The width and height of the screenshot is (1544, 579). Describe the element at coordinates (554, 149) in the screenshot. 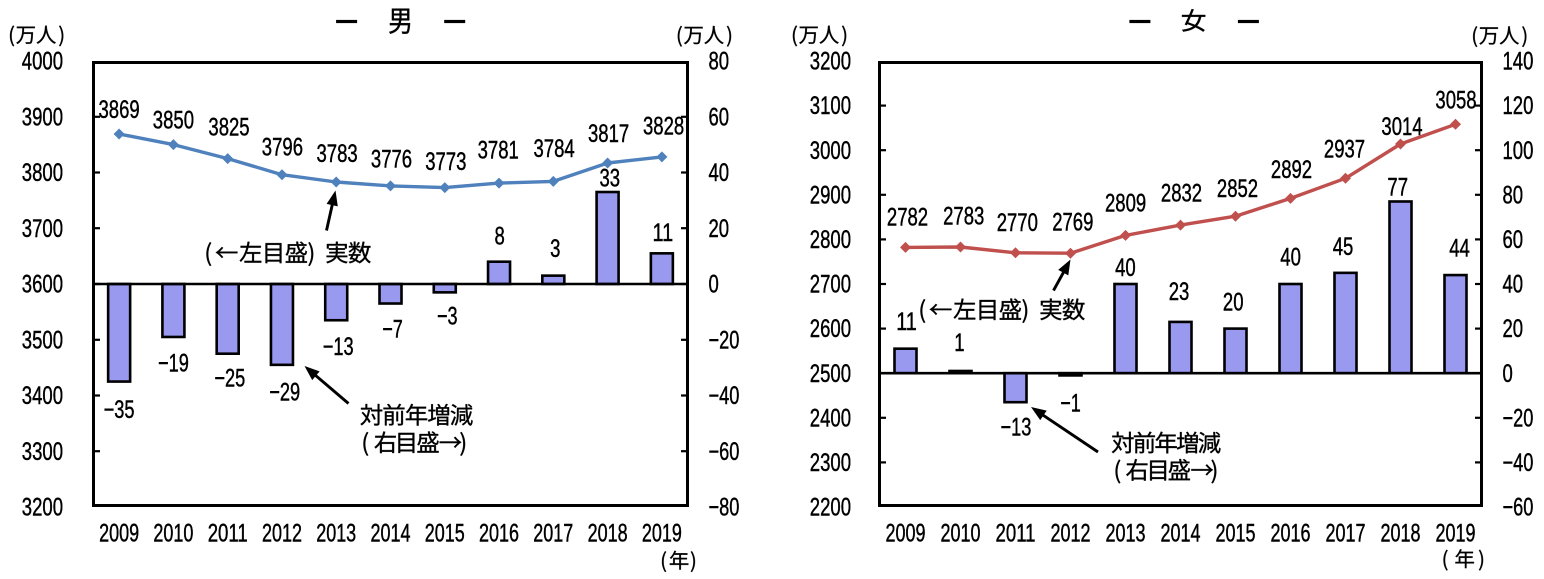

I see `svg-text: 3784` at that location.